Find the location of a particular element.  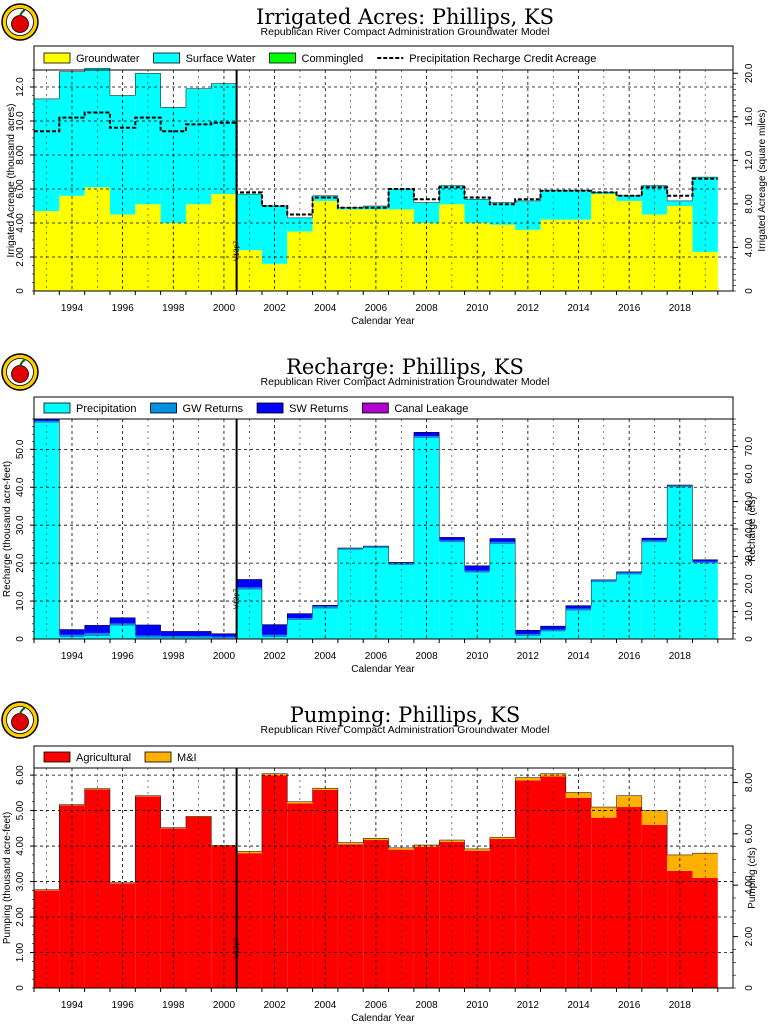

x-tick-label: 2008 is located at coordinates (426, 308).